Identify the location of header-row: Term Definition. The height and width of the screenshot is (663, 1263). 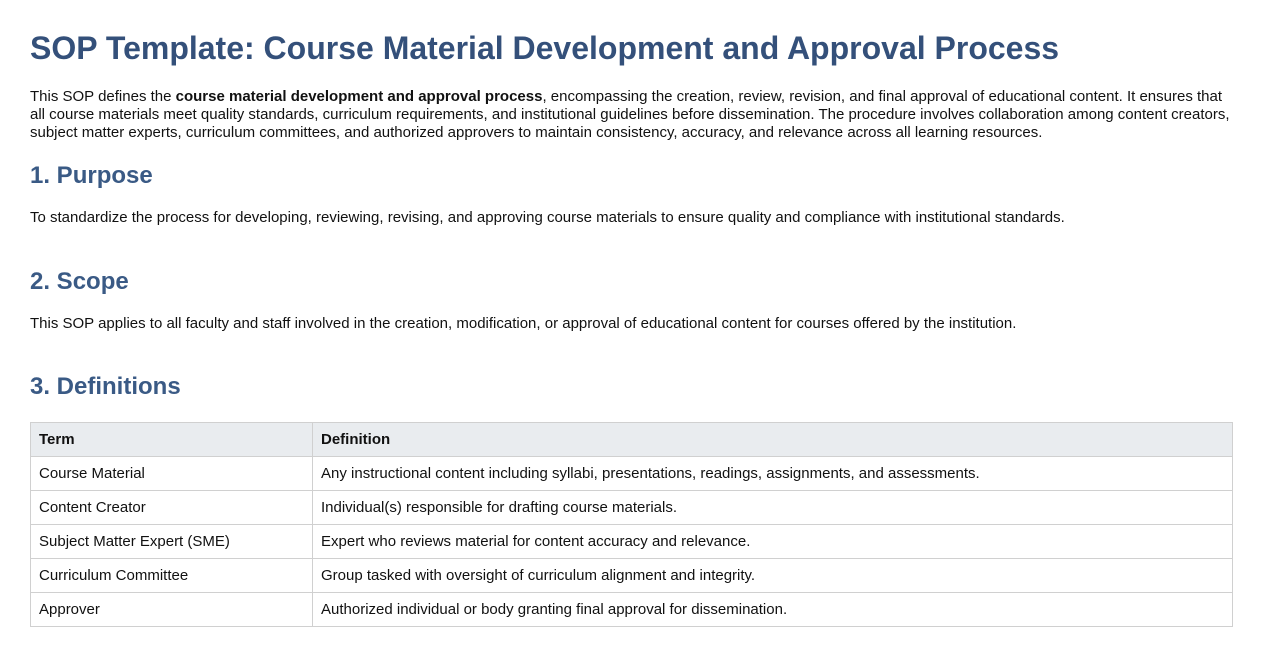
(631, 439).